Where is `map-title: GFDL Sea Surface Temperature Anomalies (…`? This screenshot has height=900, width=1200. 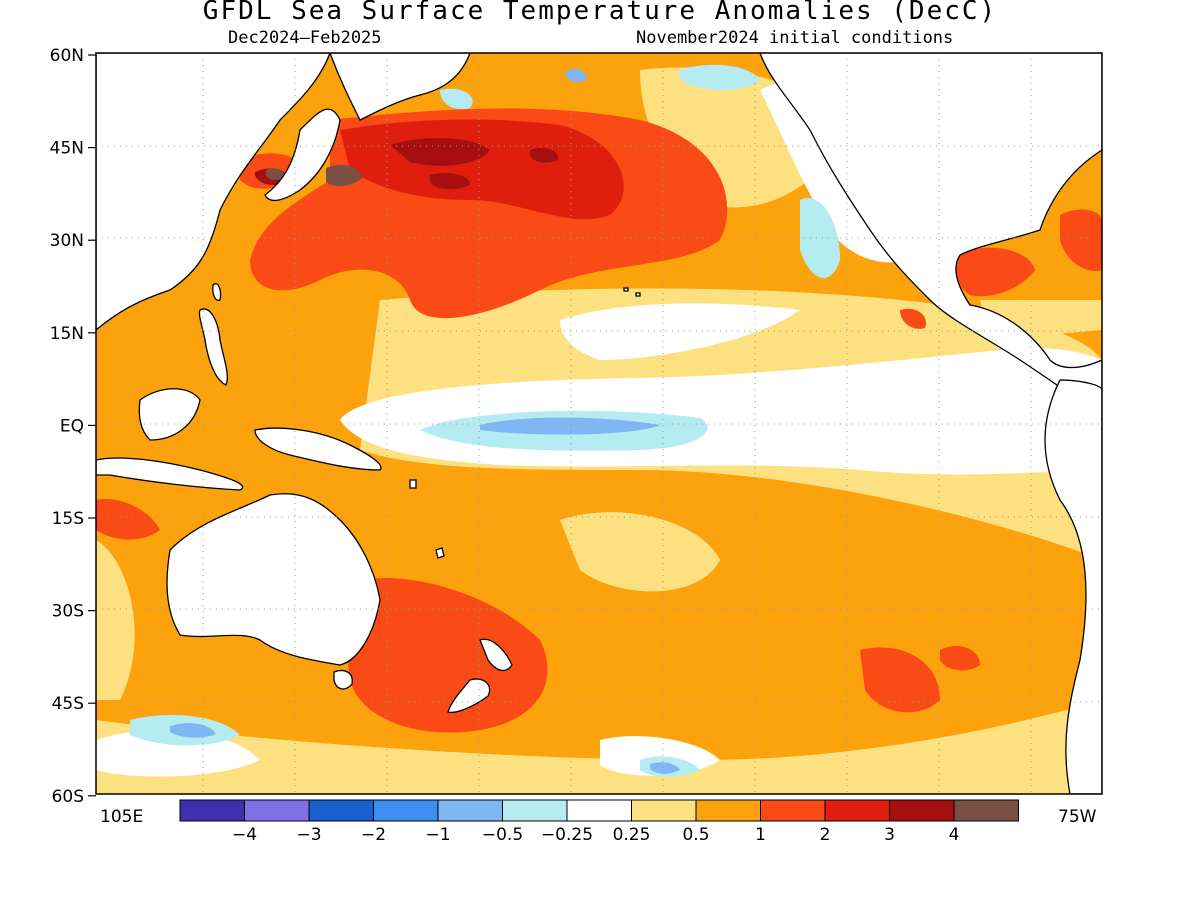
map-title: GFDL Sea Surface Temperature Anomalies (… is located at coordinates (600, 13).